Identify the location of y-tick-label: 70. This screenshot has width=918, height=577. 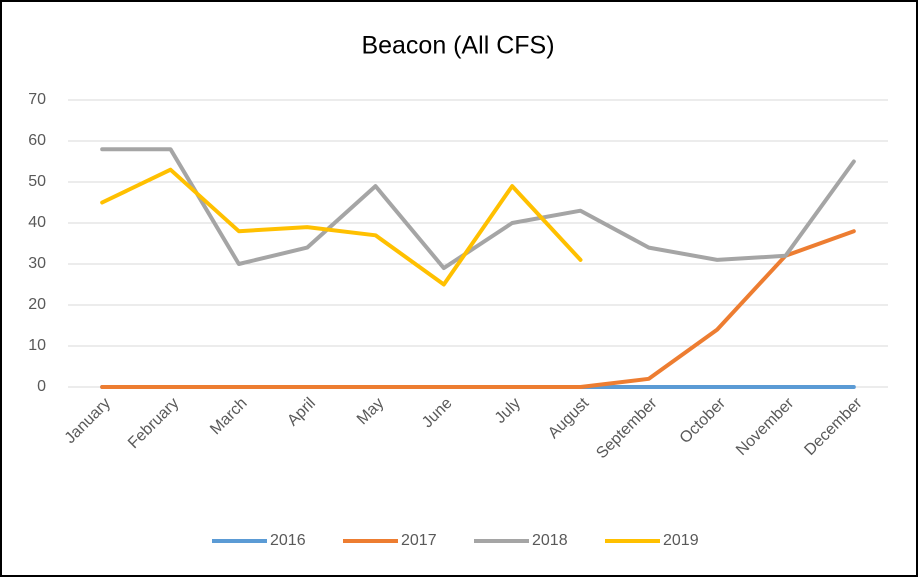
(37, 99).